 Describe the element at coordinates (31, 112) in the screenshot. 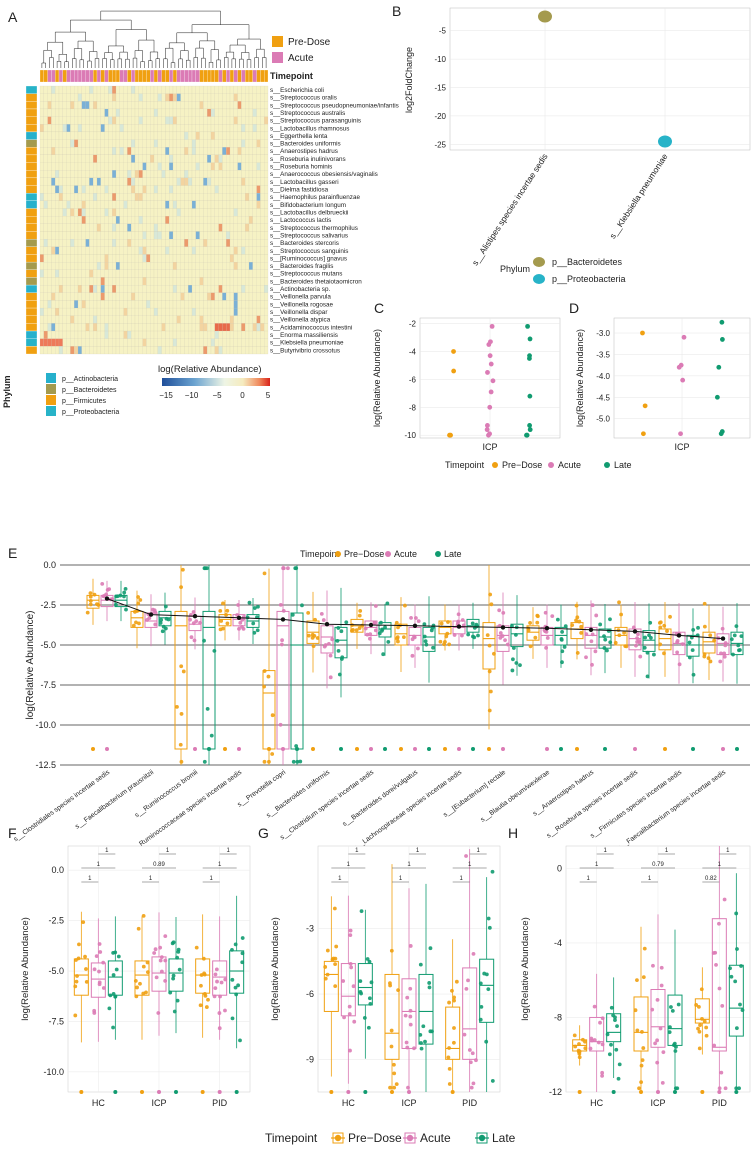

I see `phylum-annotation-cell` at that location.